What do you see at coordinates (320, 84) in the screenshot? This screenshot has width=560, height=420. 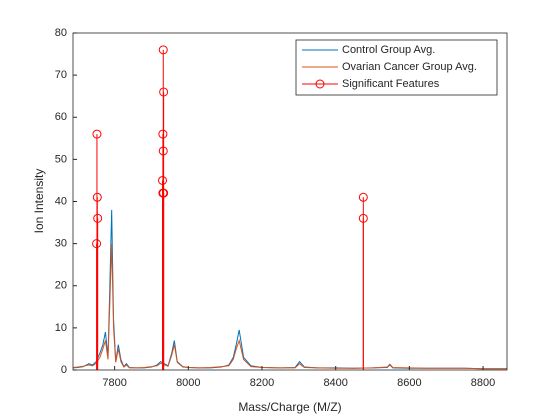 I see `legend-marker` at bounding box center [320, 84].